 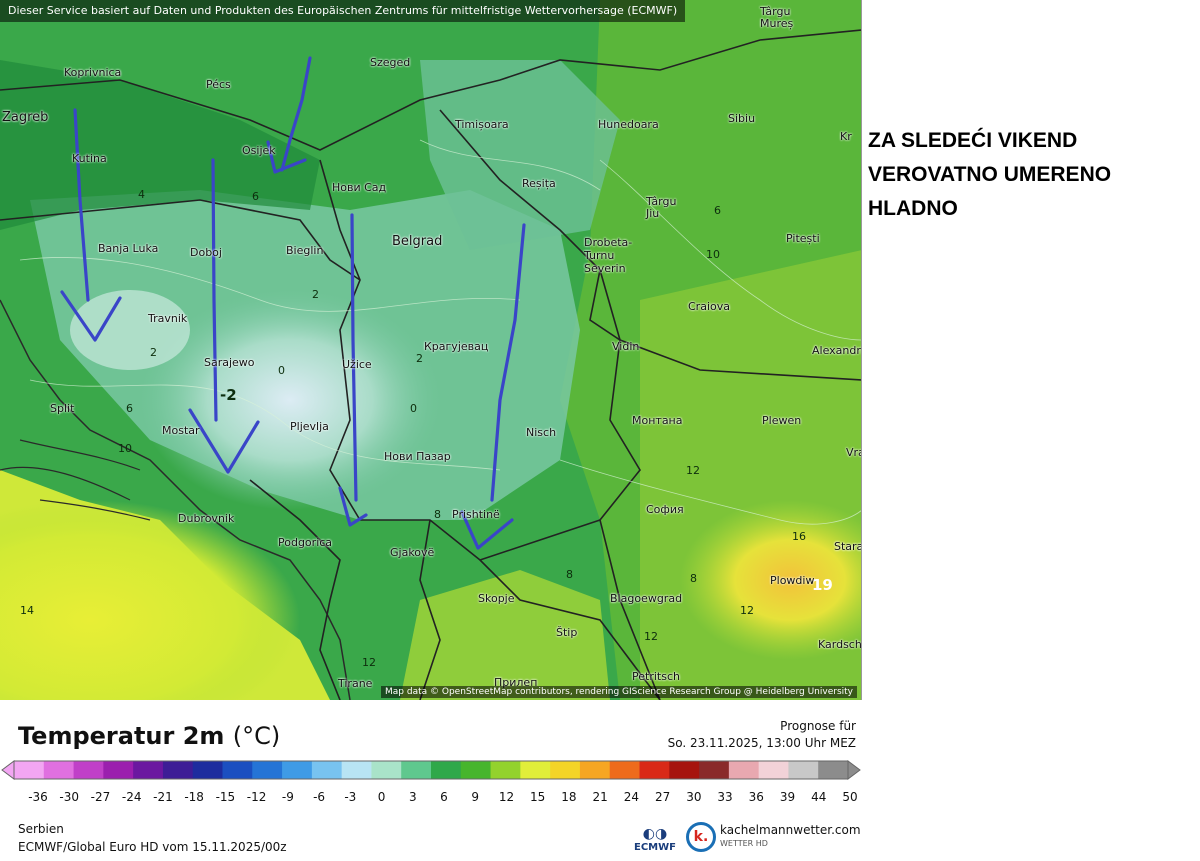 What do you see at coordinates (567, 632) in the screenshot?
I see `city-label: Štip` at bounding box center [567, 632].